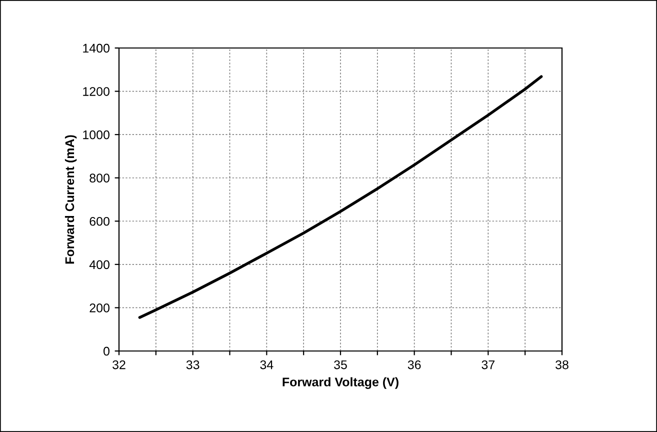 This screenshot has width=657, height=432. What do you see at coordinates (107, 351) in the screenshot?
I see `y-tick-label: 0` at bounding box center [107, 351].